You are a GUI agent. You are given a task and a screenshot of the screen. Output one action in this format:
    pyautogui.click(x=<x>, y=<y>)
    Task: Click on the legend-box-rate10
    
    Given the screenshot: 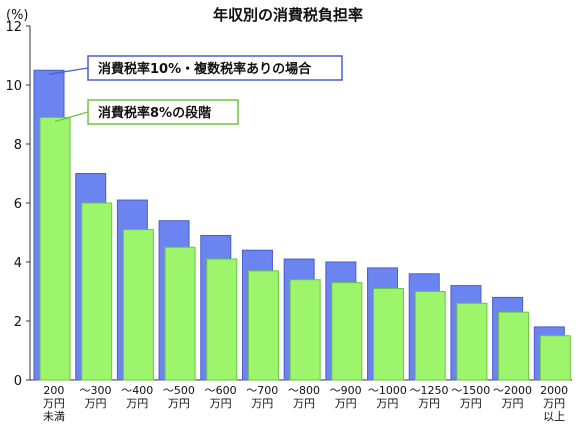 What is the action you would take?
    pyautogui.click(x=215, y=68)
    